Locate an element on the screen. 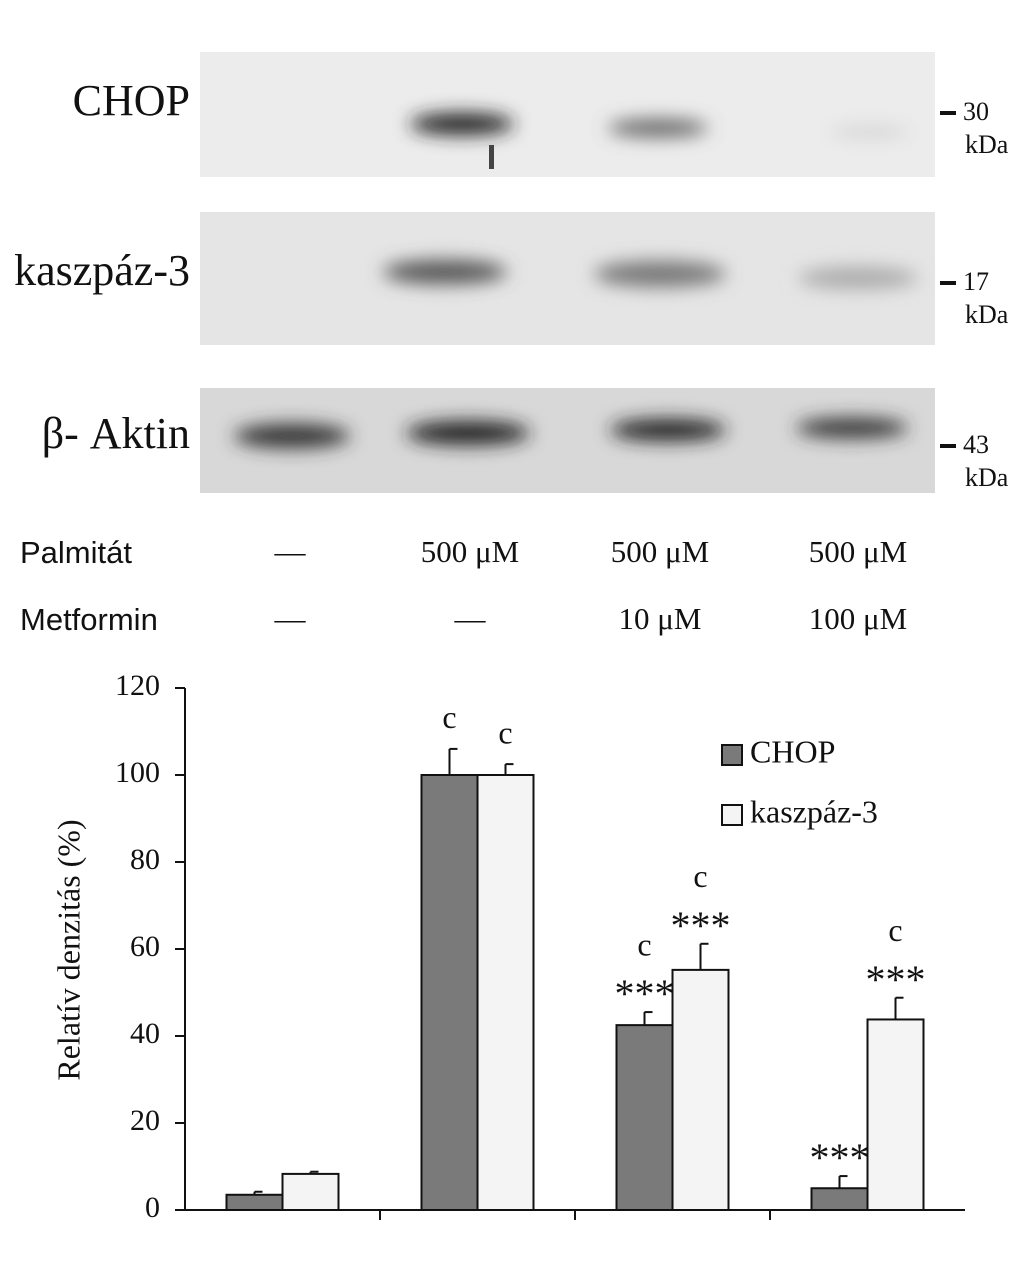  blot-label: β- Aktin is located at coordinates (116, 433).